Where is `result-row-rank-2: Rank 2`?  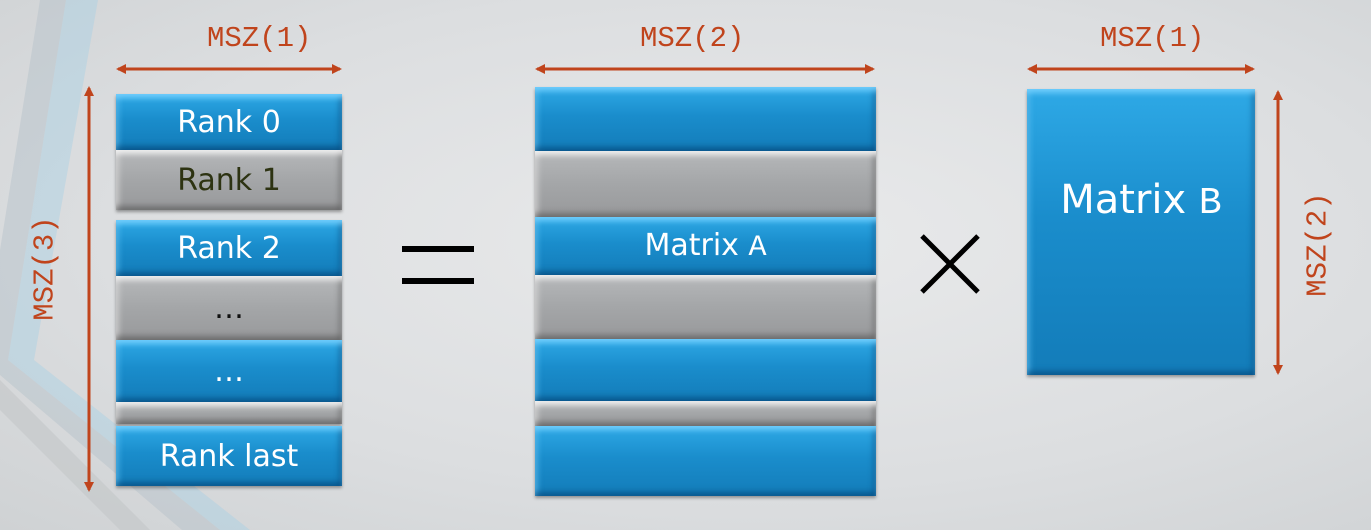 result-row-rank-2: Rank 2 is located at coordinates (229, 248).